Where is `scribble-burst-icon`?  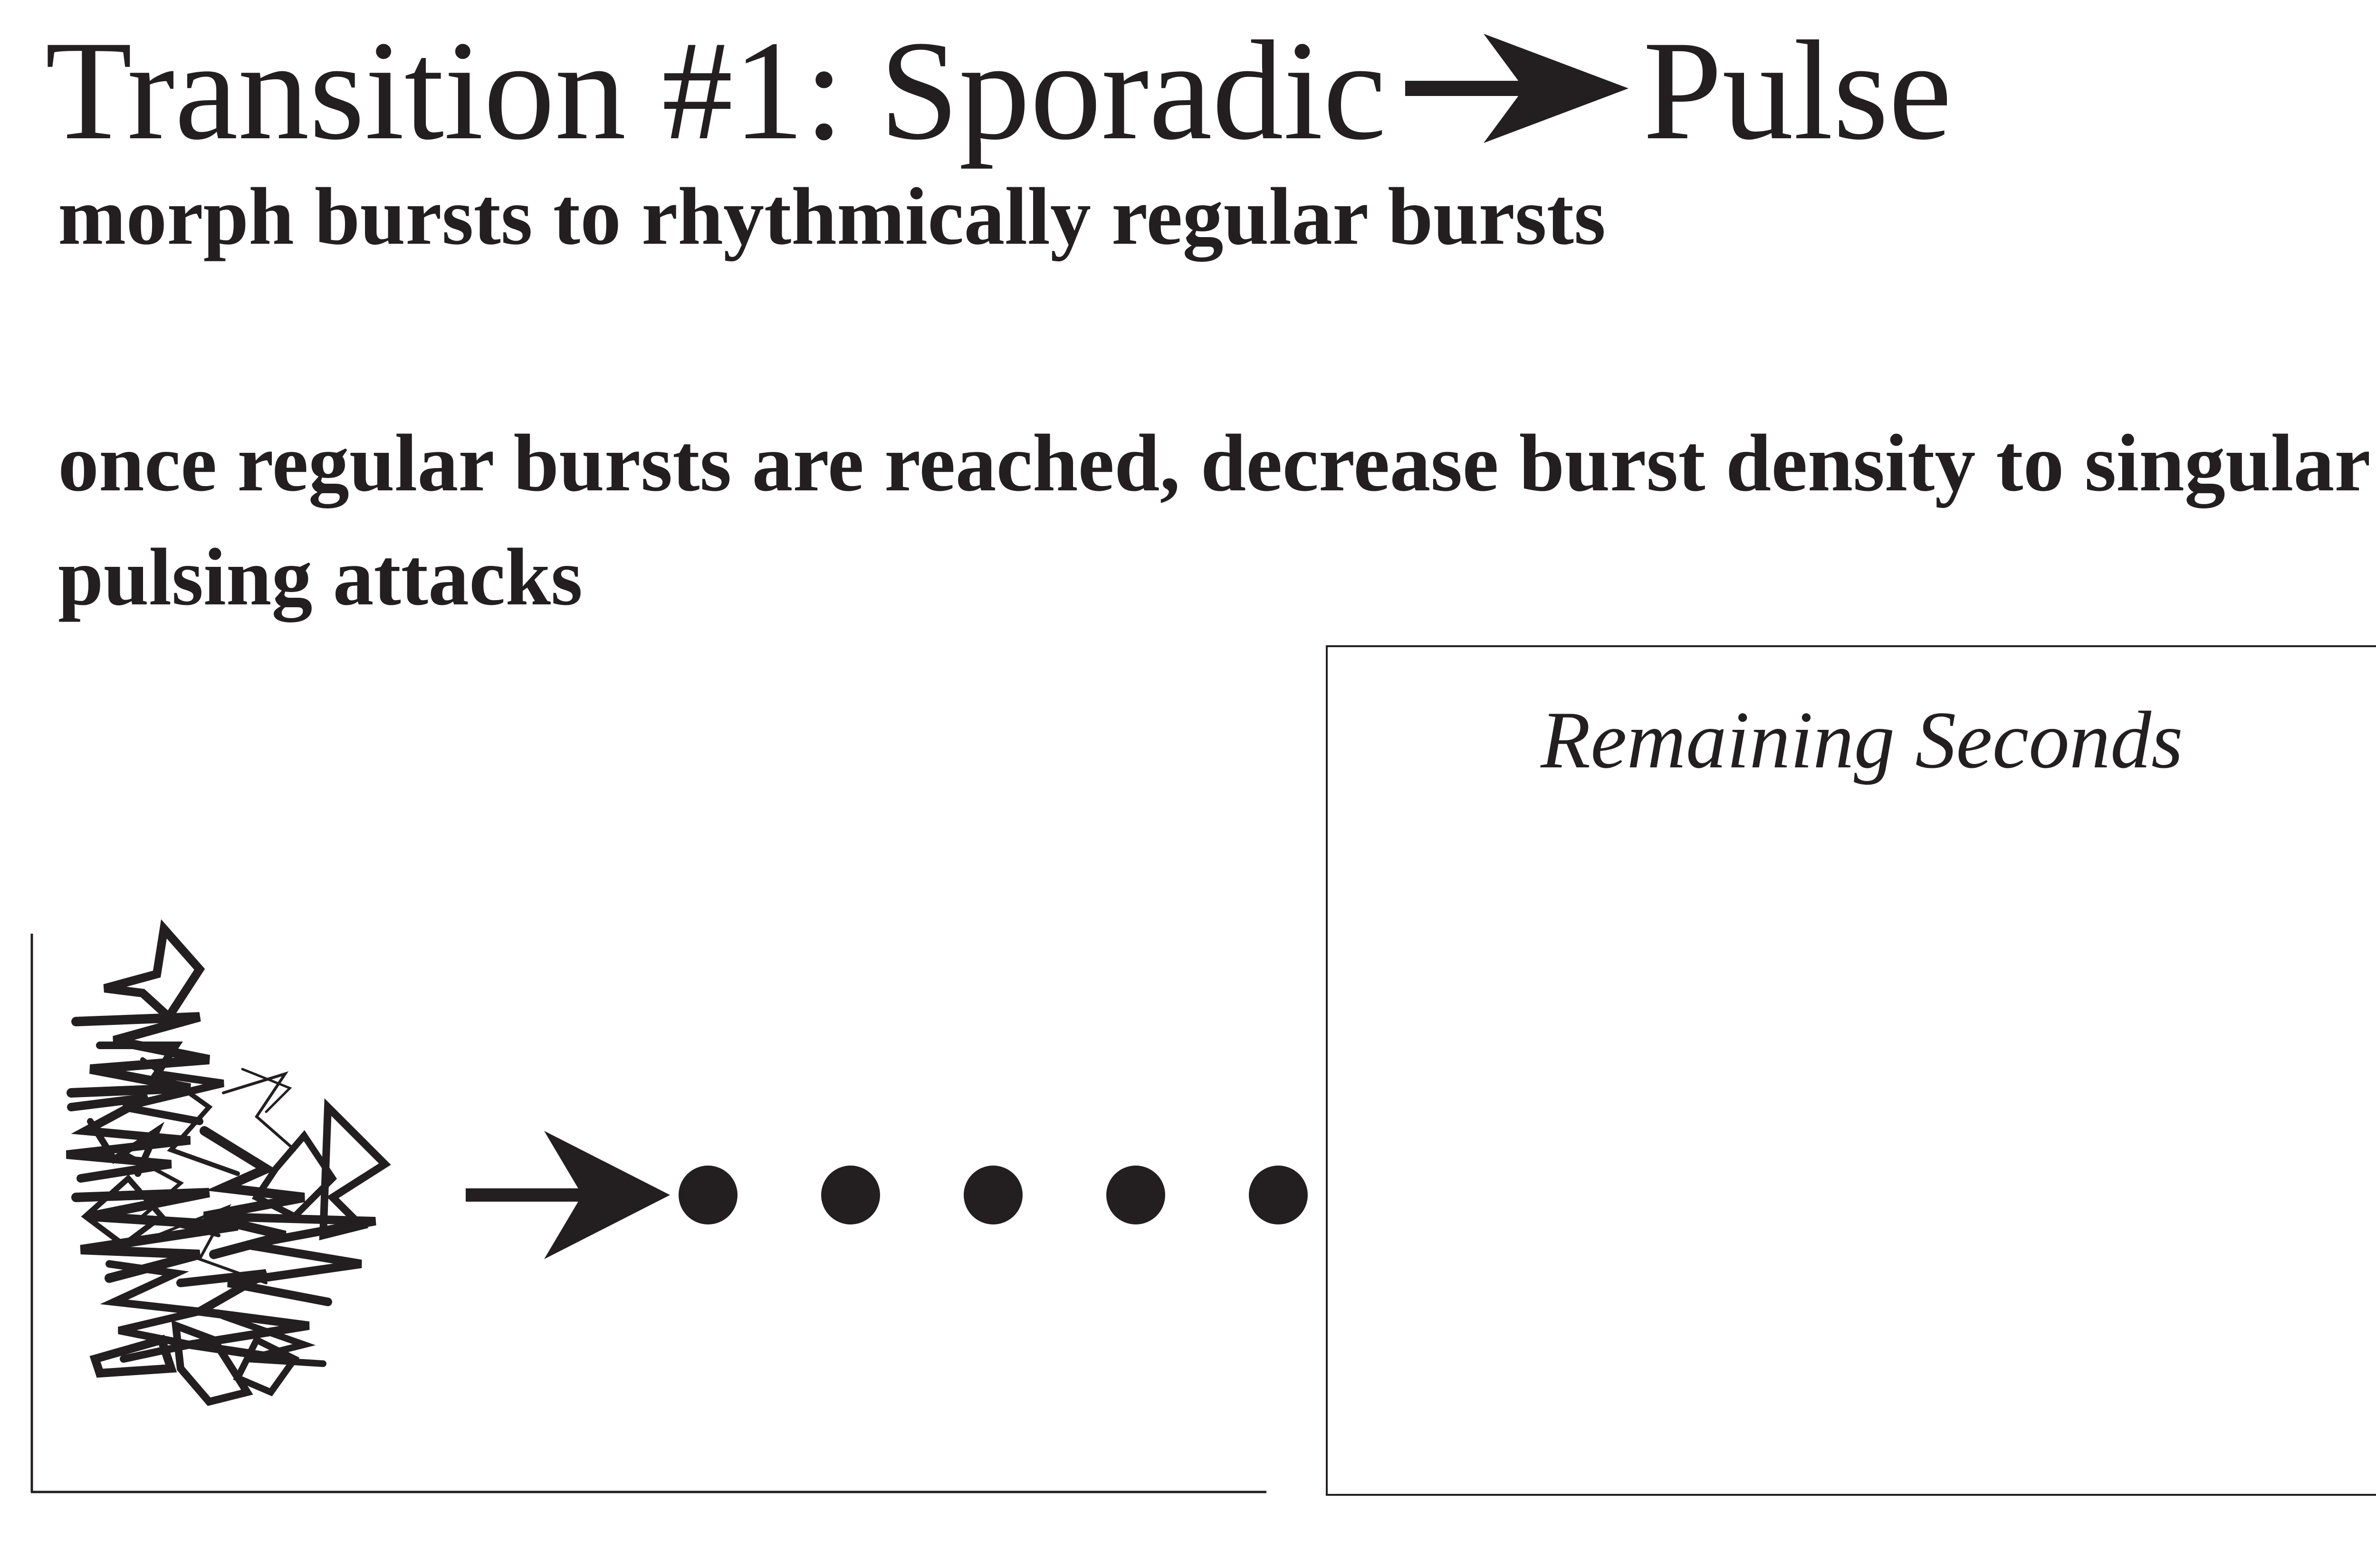
scribble-burst-icon is located at coordinates (228, 1163).